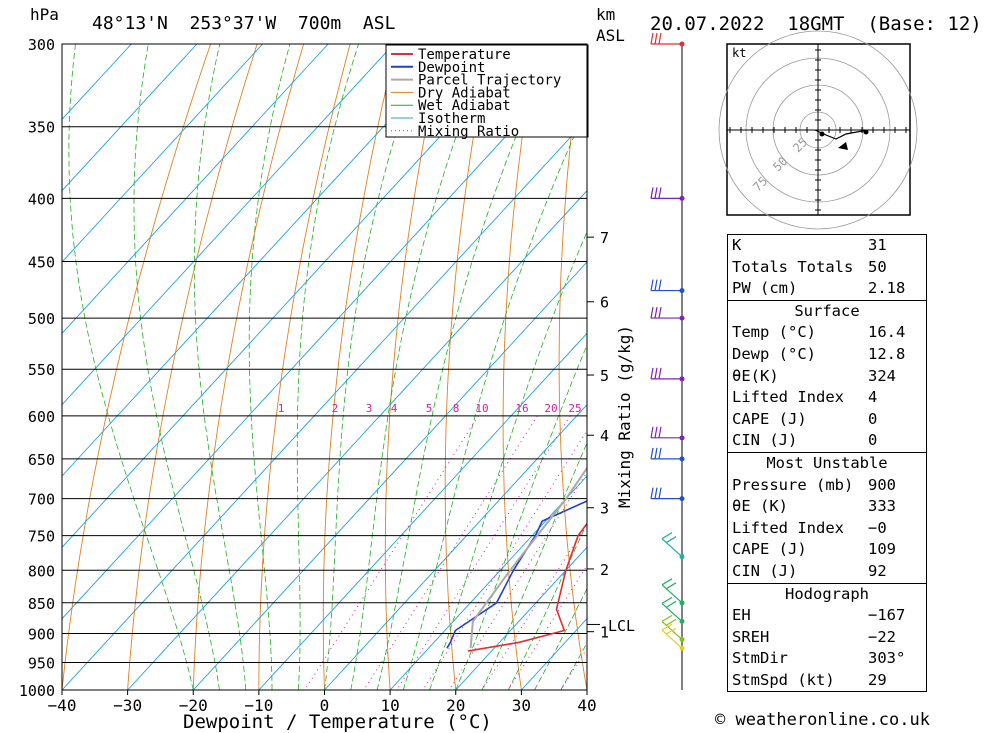  I want to click on x-tick-label: −20, so click(193, 705).